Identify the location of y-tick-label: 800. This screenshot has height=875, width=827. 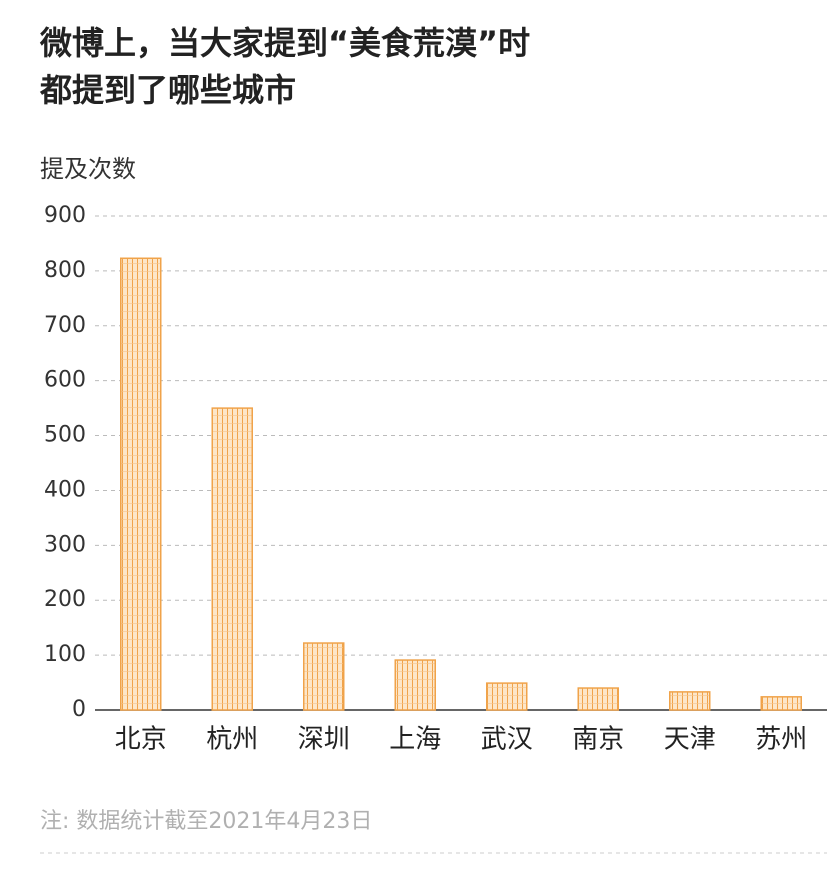
(65, 270).